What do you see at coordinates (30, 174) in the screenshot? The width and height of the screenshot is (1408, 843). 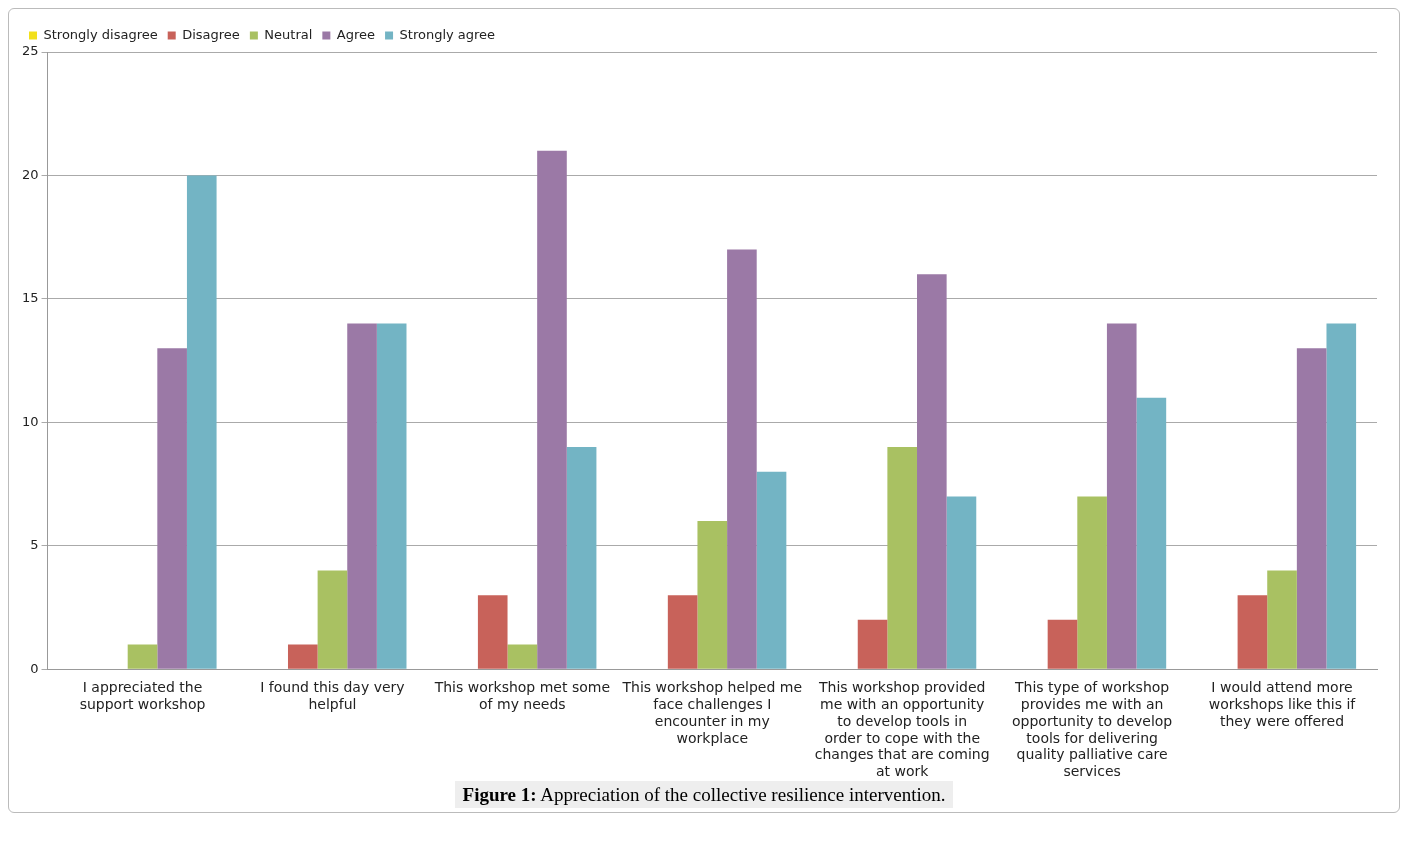 I see `y-tick-label: 20` at bounding box center [30, 174].